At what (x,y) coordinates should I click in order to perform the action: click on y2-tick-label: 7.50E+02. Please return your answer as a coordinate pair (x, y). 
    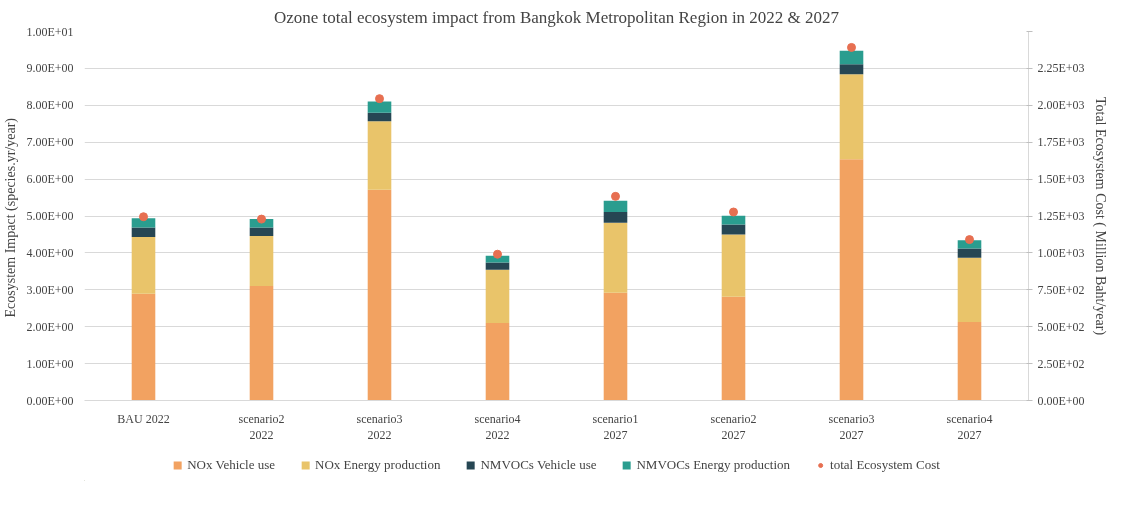
    Looking at the image, I should click on (1061, 289).